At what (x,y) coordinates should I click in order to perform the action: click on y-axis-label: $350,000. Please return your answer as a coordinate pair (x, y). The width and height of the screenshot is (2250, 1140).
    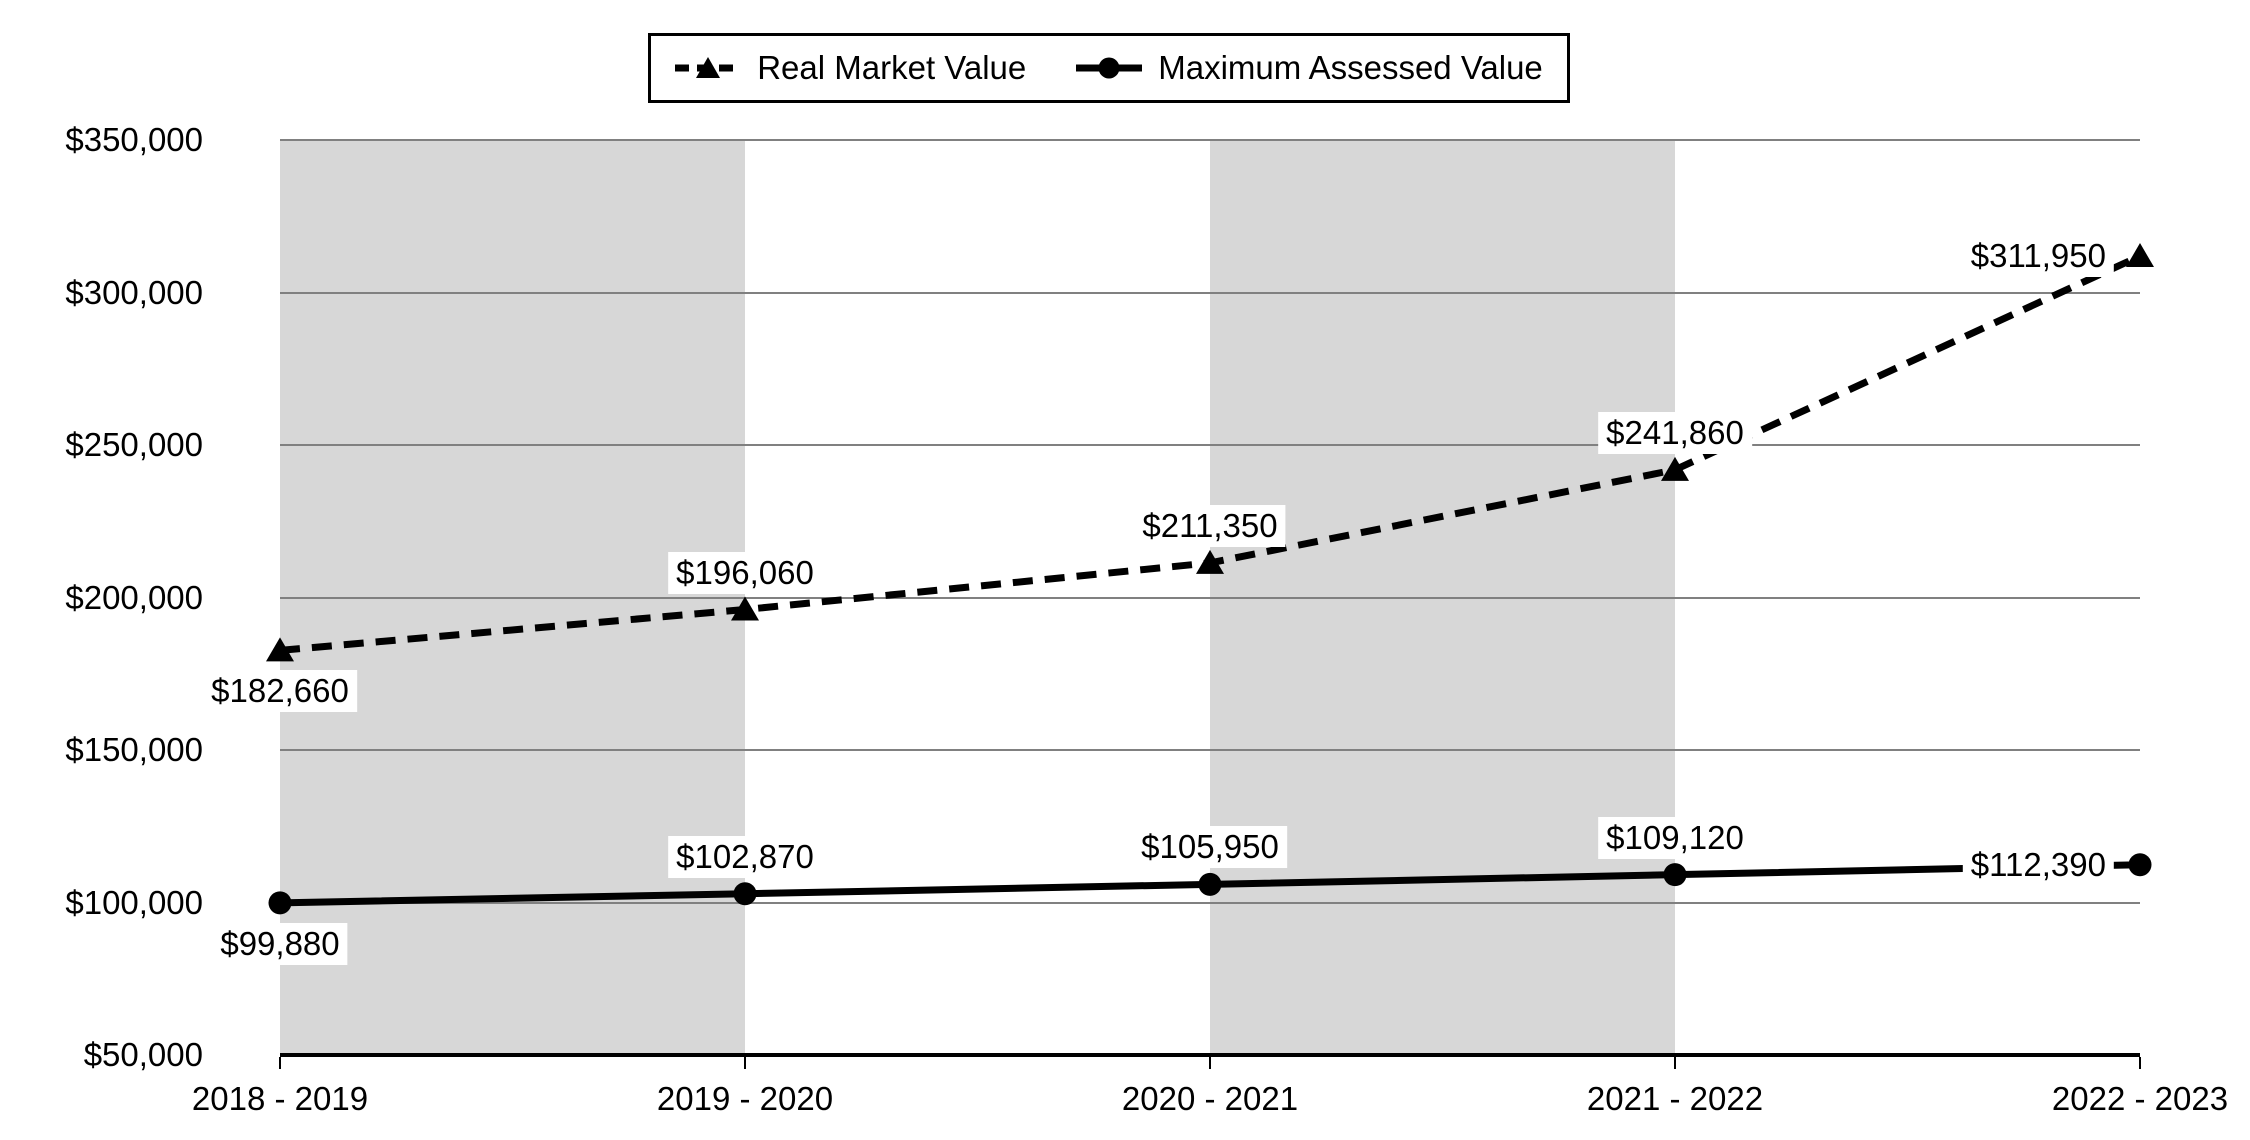
    Looking at the image, I should click on (134, 139).